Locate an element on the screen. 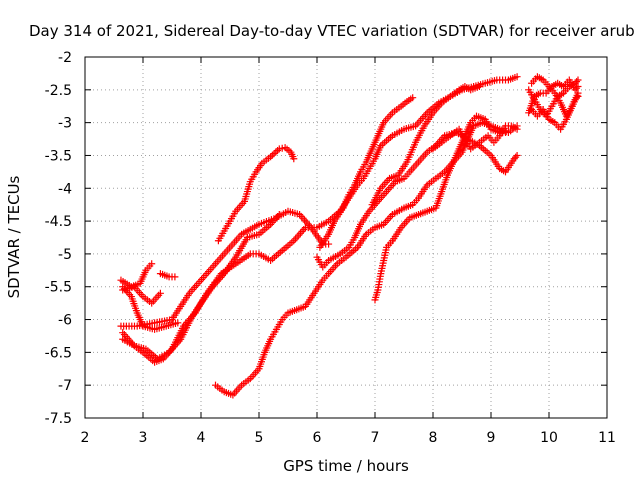 This screenshot has height=480, width=640. x-tick-label: 10 is located at coordinates (549, 438).